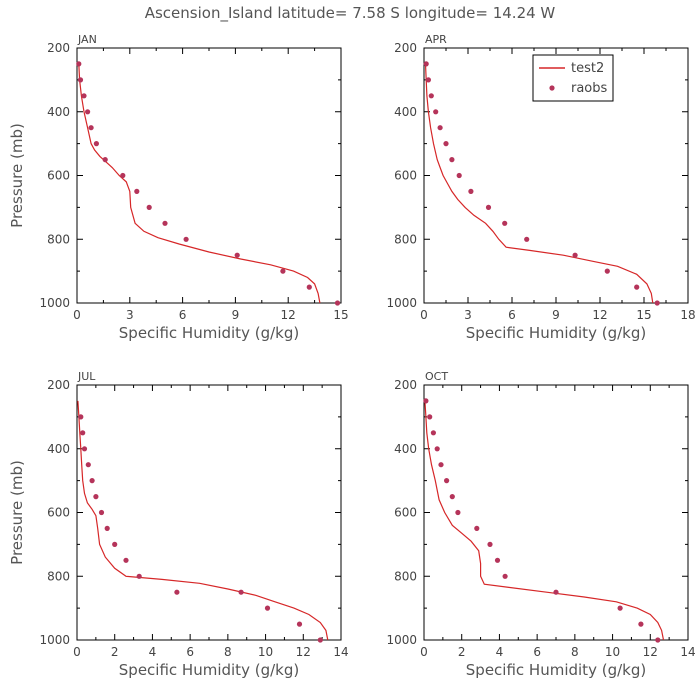 The width and height of the screenshot is (700, 700). What do you see at coordinates (58, 576) in the screenshot?
I see `y-tick-label: 800` at bounding box center [58, 576].